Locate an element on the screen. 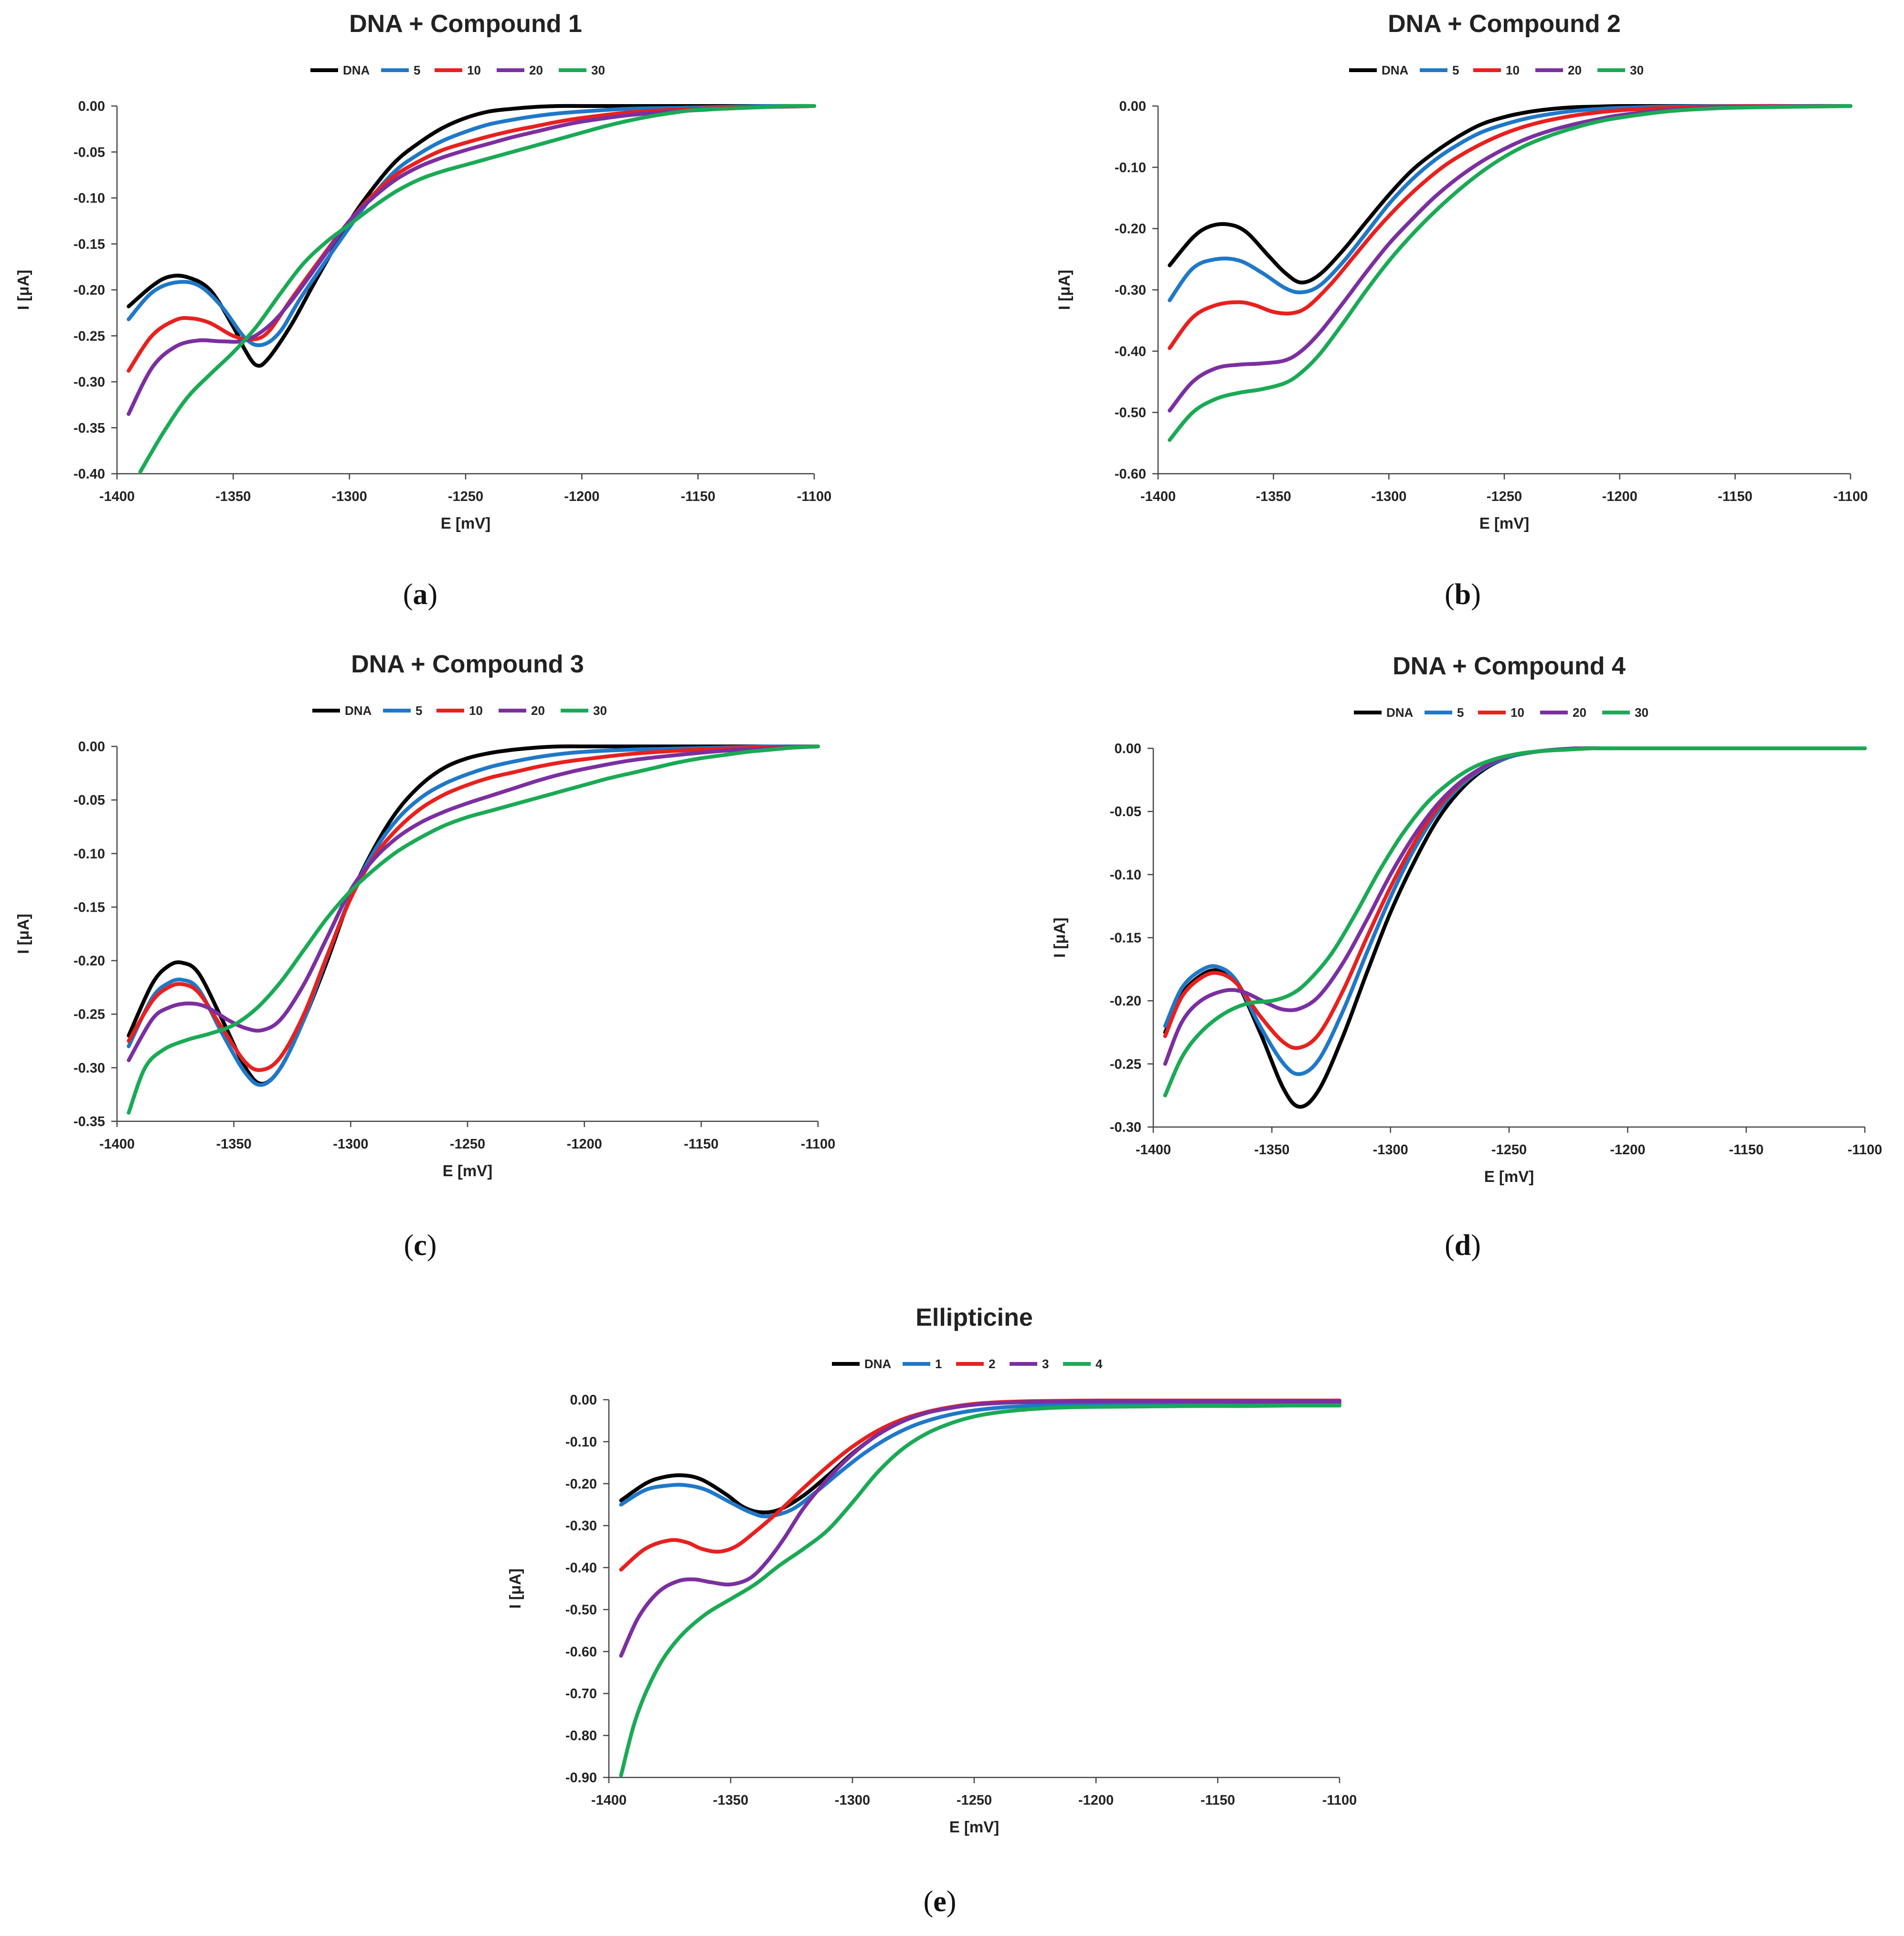 The width and height of the screenshot is (1904, 1936). legend: DNA 5 10 20 30 is located at coordinates (457, 70).